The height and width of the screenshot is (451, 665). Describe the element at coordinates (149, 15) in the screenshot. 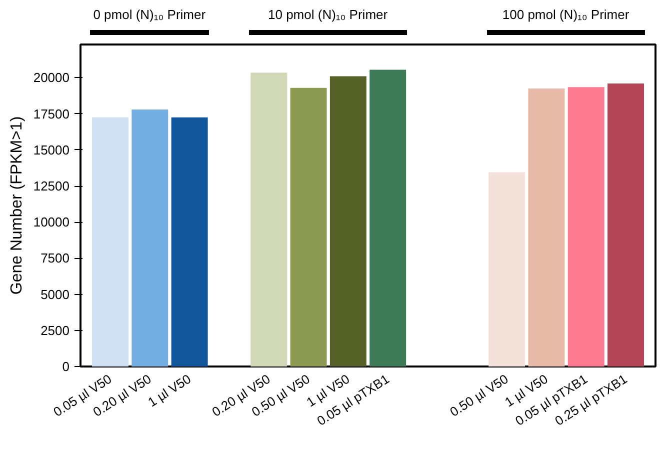

I see `text: 0 pmol (N)₁₀ Primer` at that location.